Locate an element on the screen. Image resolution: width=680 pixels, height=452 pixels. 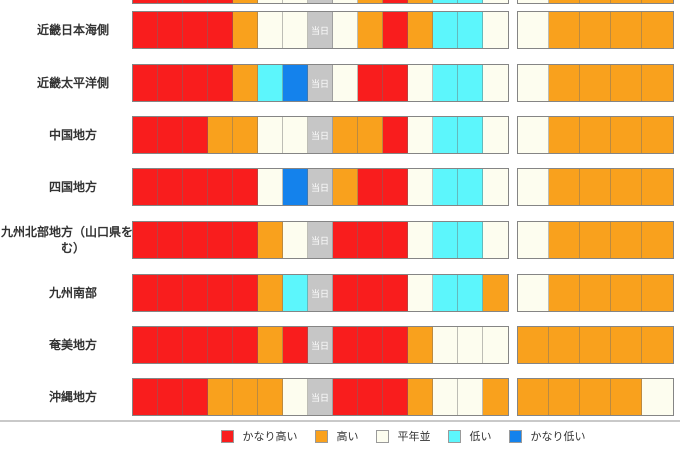
legend-label: かなり低い is located at coordinates (558, 437).